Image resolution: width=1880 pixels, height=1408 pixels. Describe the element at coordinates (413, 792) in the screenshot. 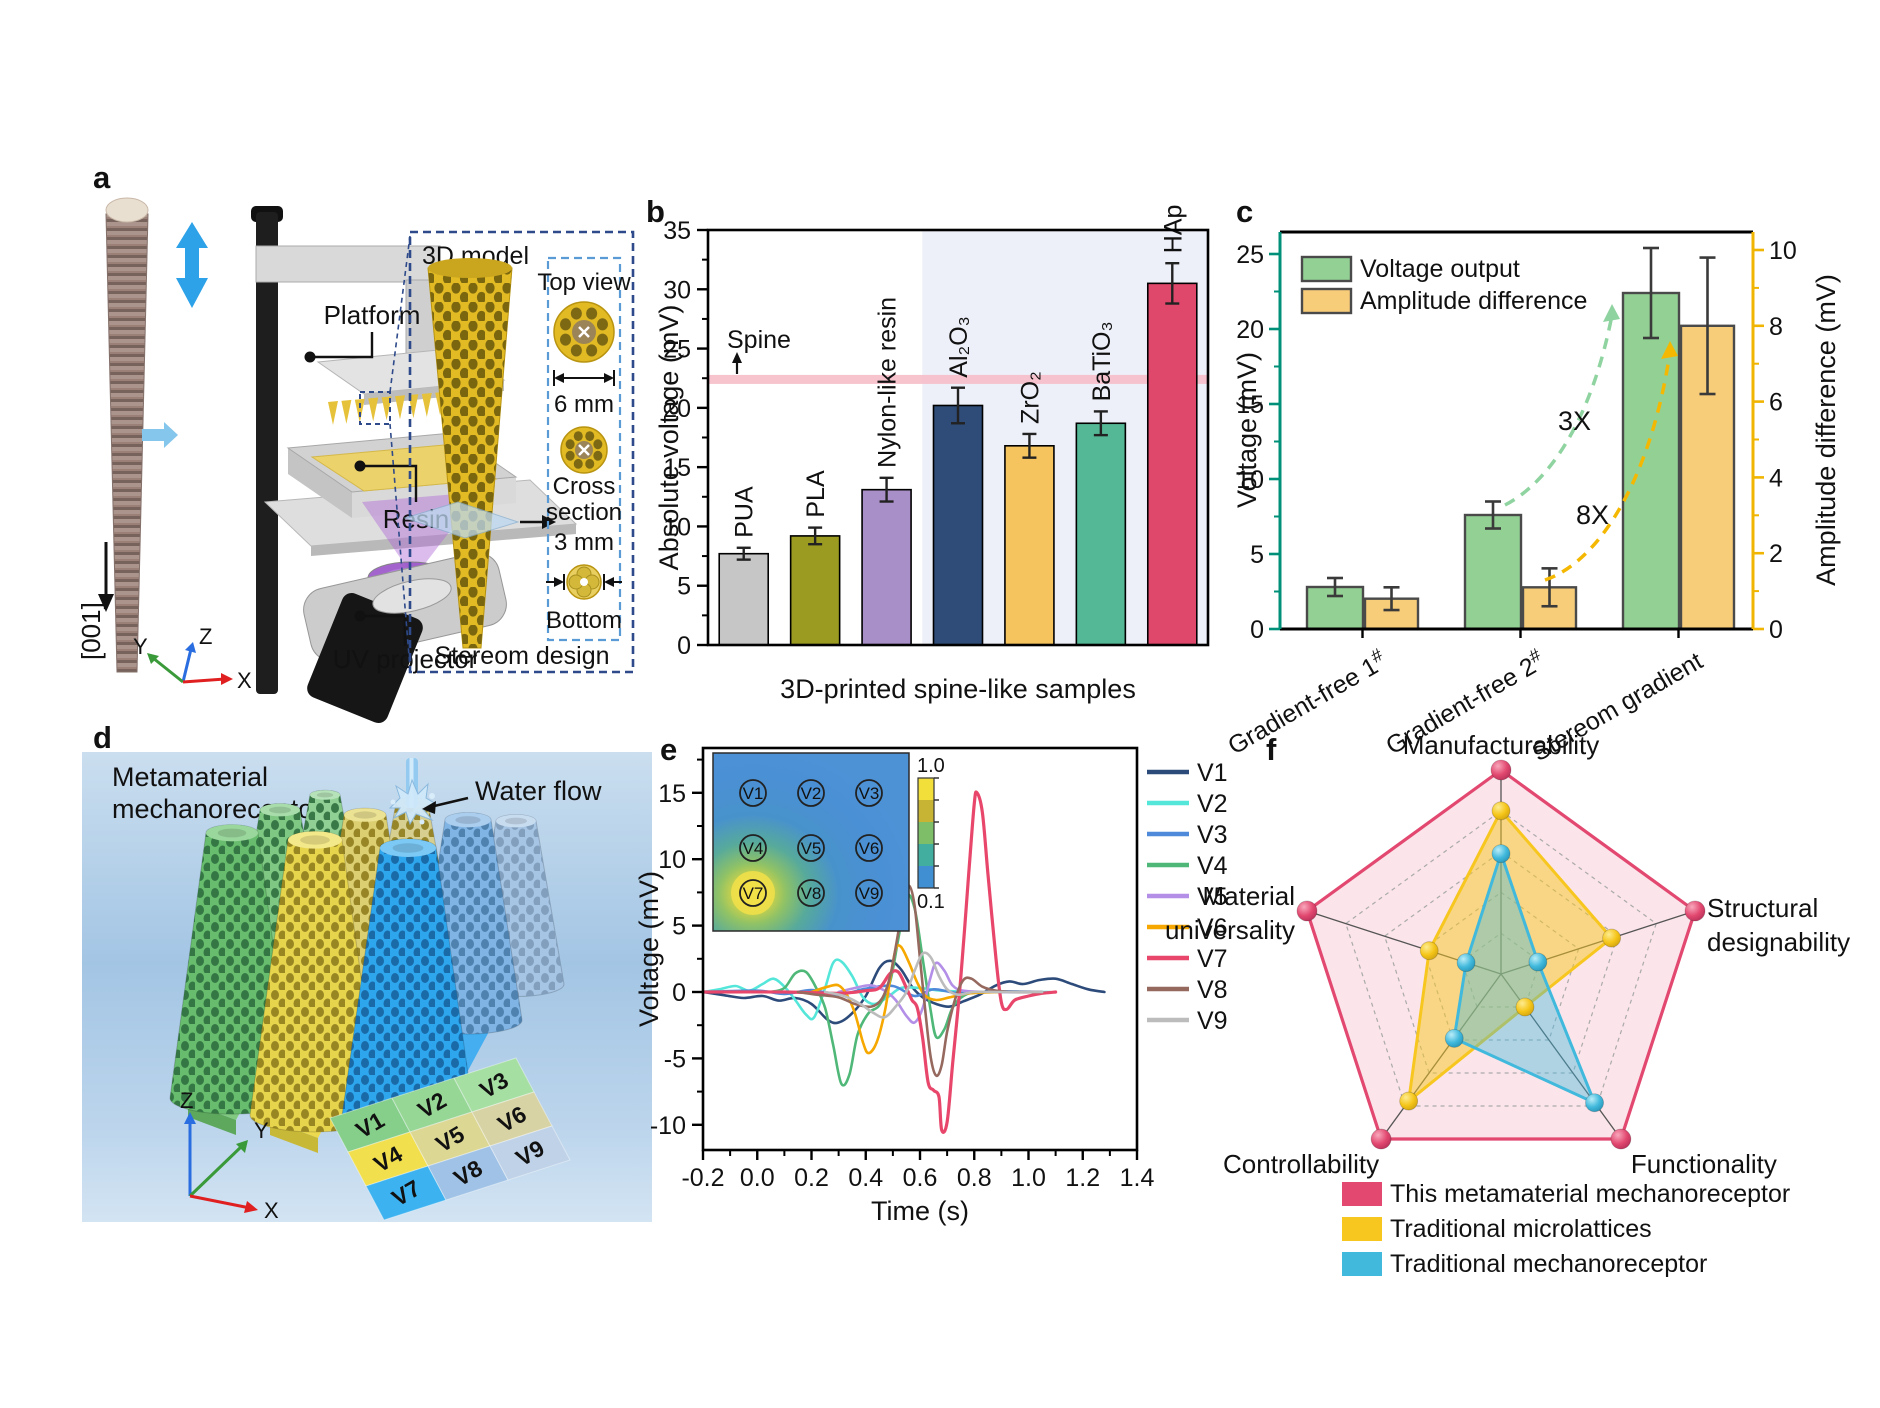

I see `water-jet` at that location.